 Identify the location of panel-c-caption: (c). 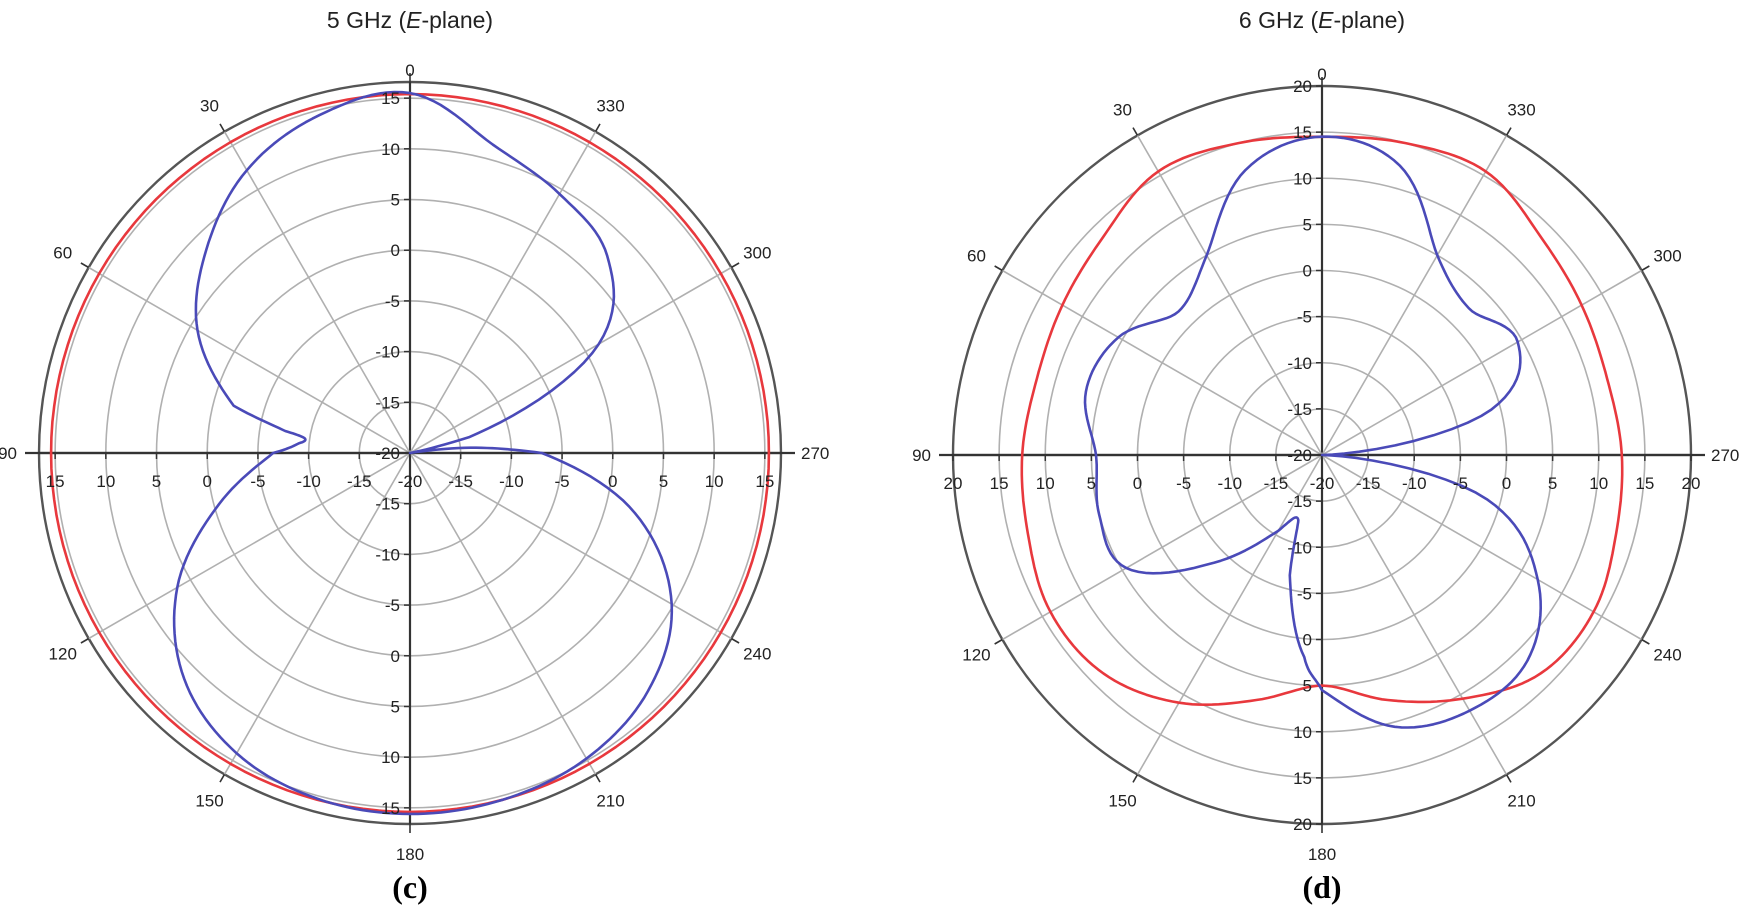
(410, 887).